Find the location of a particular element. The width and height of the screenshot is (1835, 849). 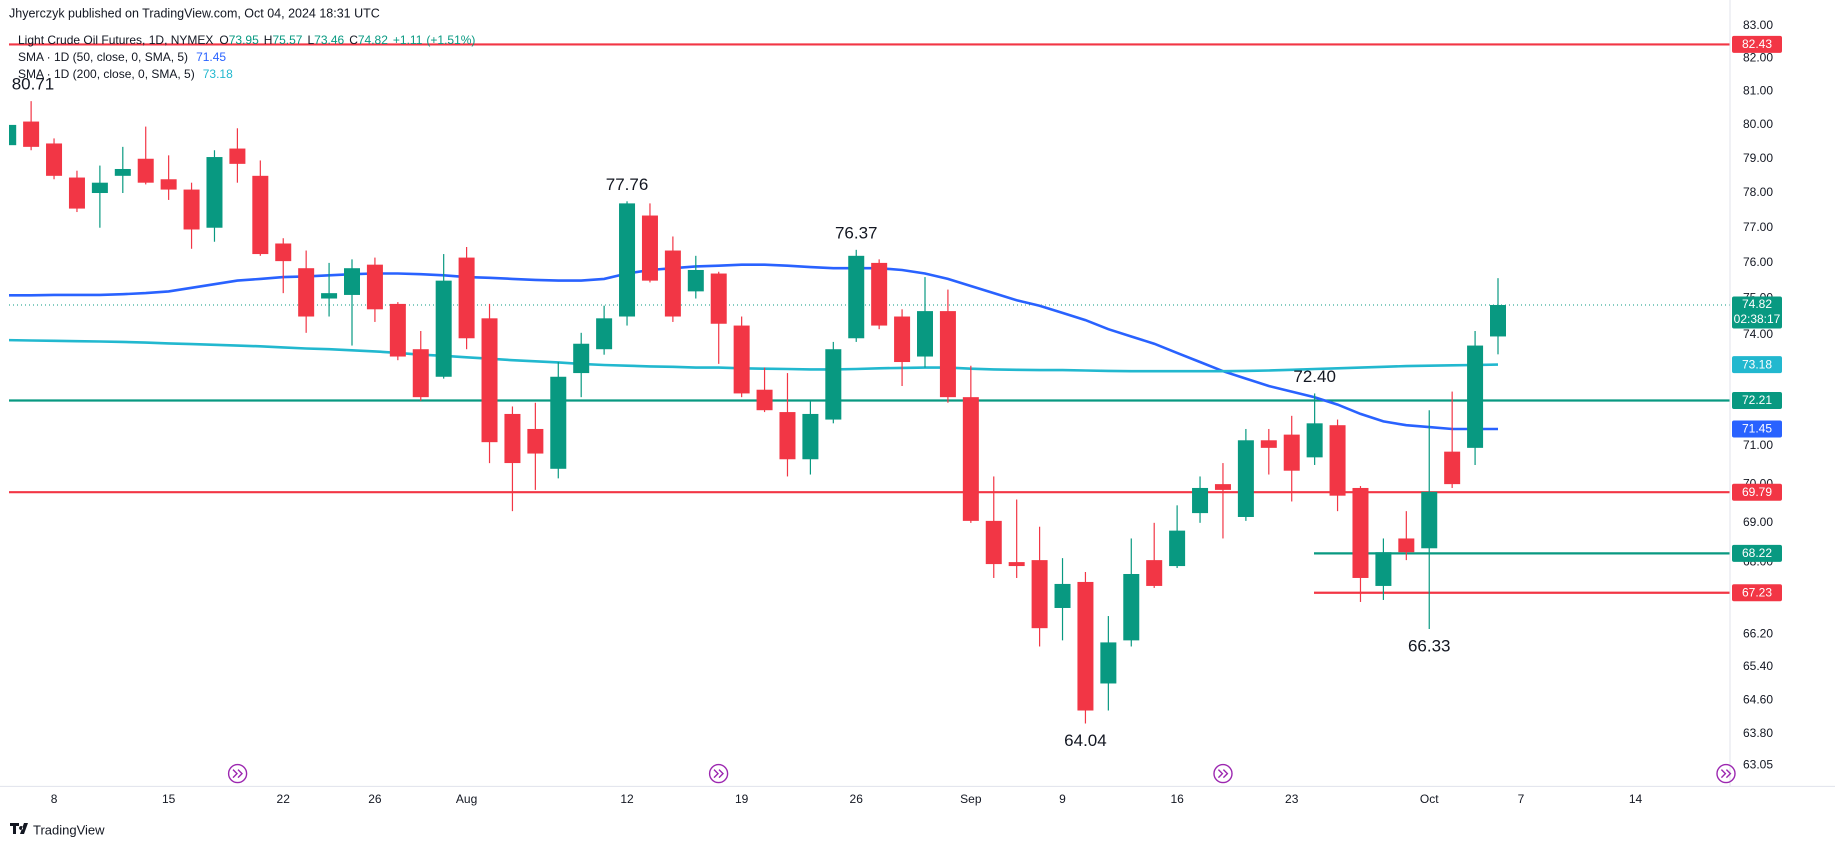

legend-series-value: 71.45 is located at coordinates (211, 57).